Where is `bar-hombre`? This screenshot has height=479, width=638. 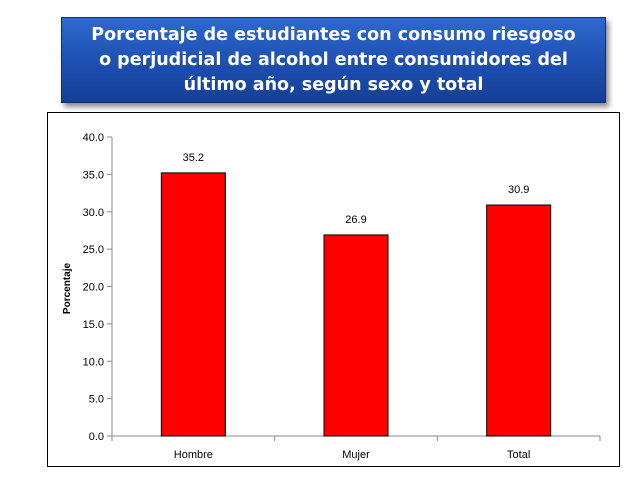 bar-hombre is located at coordinates (193, 304).